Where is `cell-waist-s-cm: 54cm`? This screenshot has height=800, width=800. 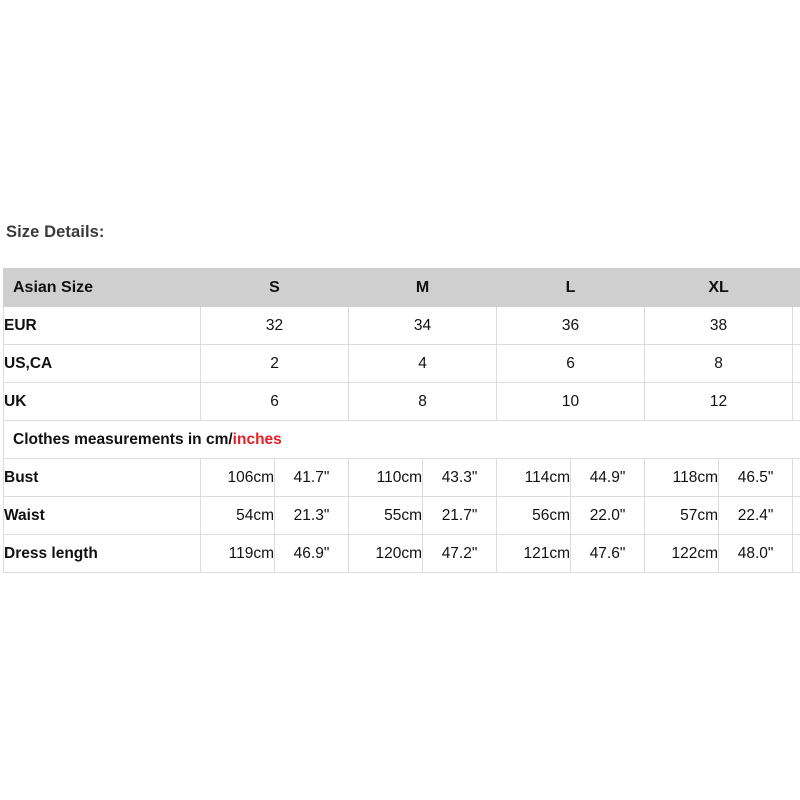 cell-waist-s-cm: 54cm is located at coordinates (237, 515).